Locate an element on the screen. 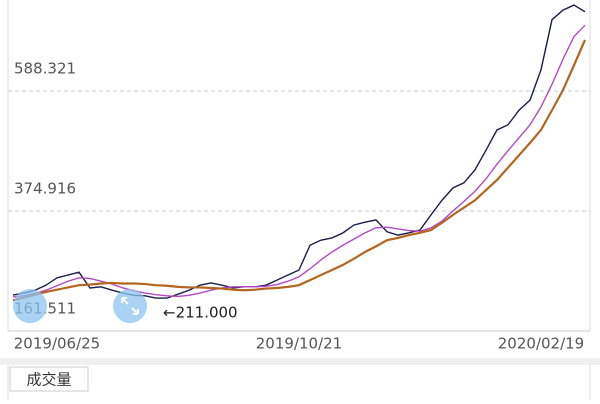  volume-label-box is located at coordinates (49, 379).